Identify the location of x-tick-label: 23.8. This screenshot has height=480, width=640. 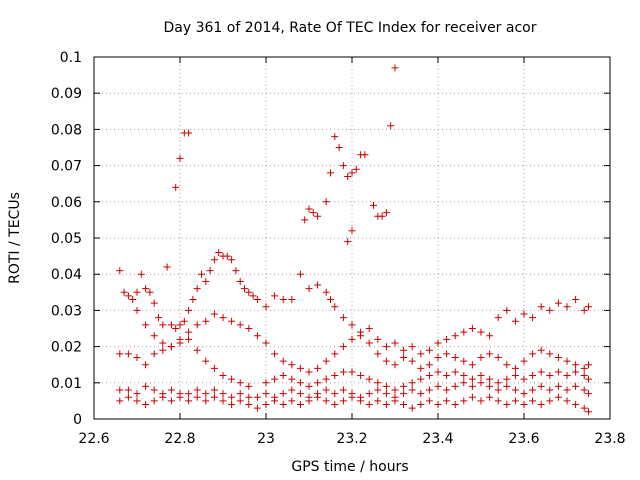
(609, 439).